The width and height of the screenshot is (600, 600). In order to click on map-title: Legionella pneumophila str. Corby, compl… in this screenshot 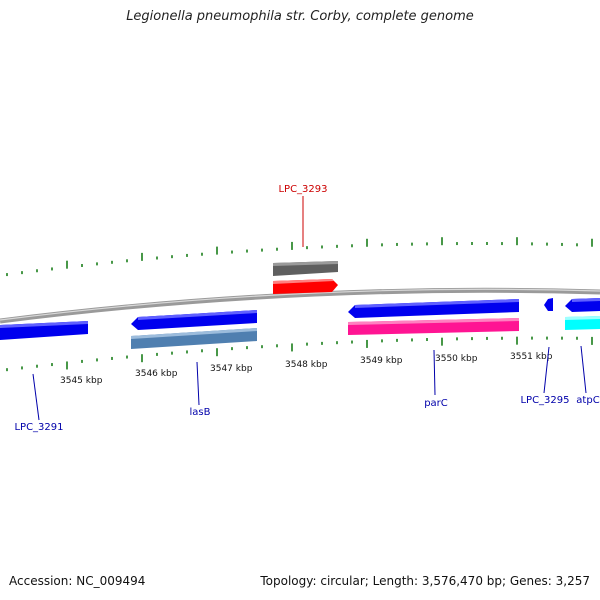, I will do `click(300, 16)`.